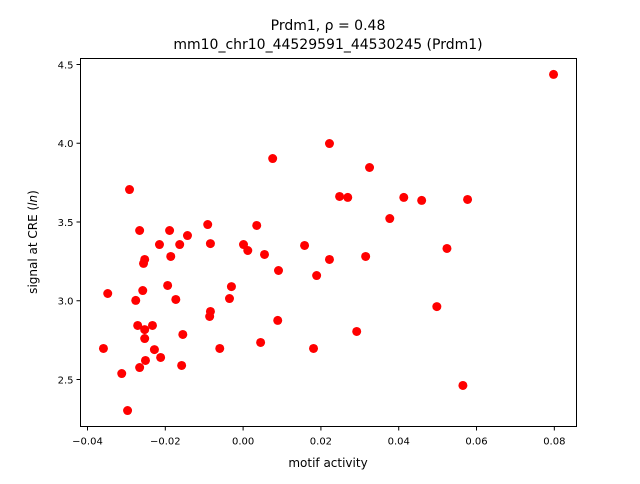  I want to click on x-tick-label: 0.02, so click(321, 442).